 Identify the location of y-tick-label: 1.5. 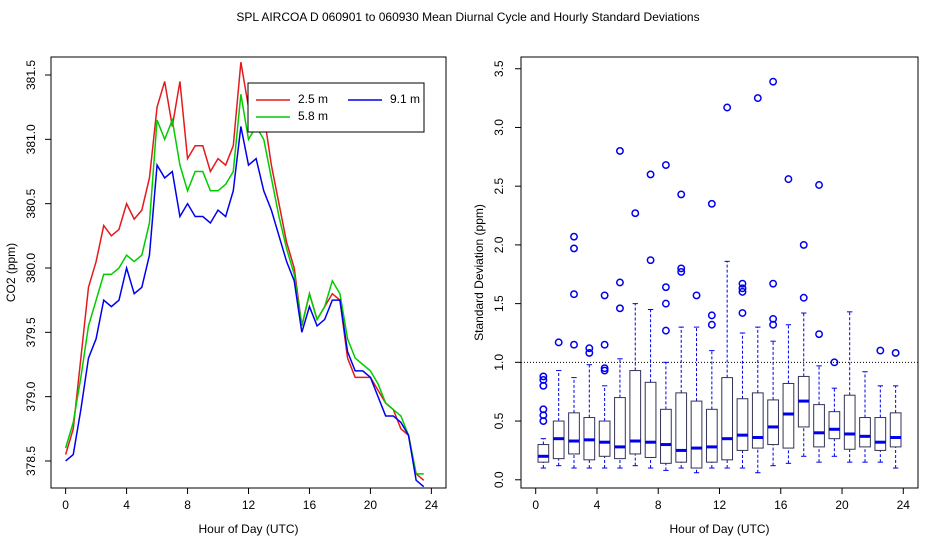
(499, 303).